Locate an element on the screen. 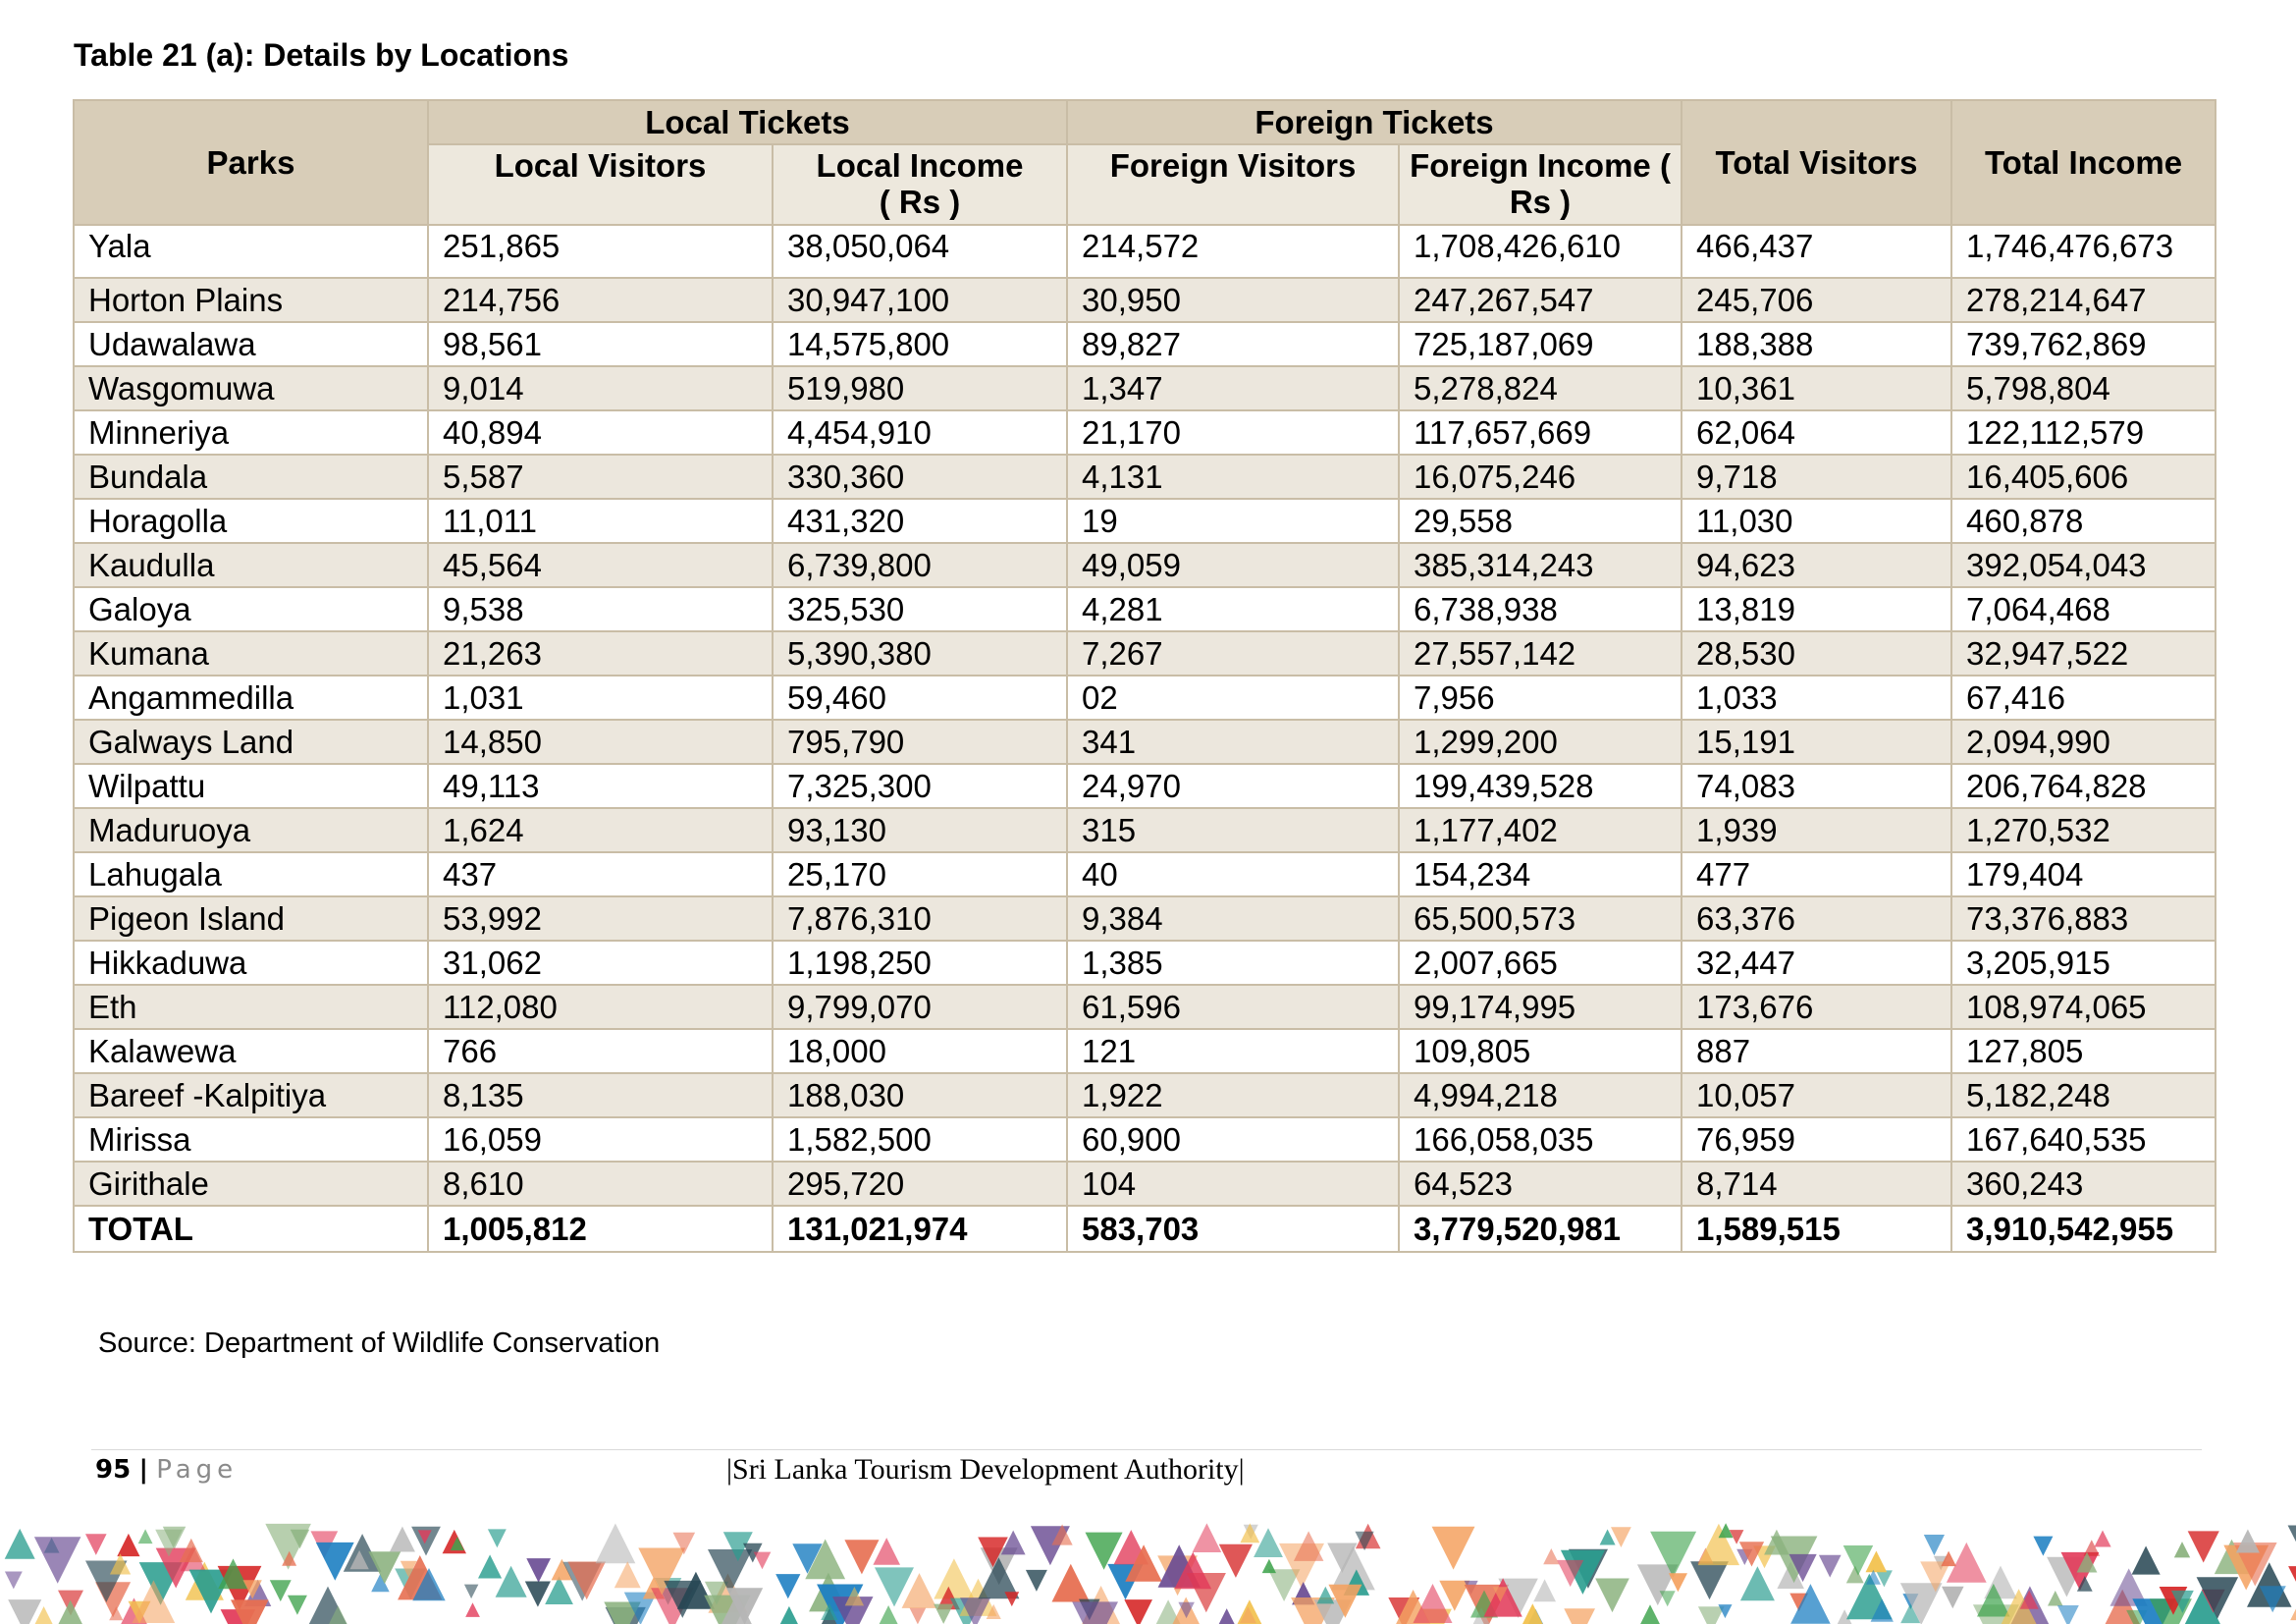 This screenshot has width=2296, height=1624. value-cell: 4,131 is located at coordinates (1233, 477).